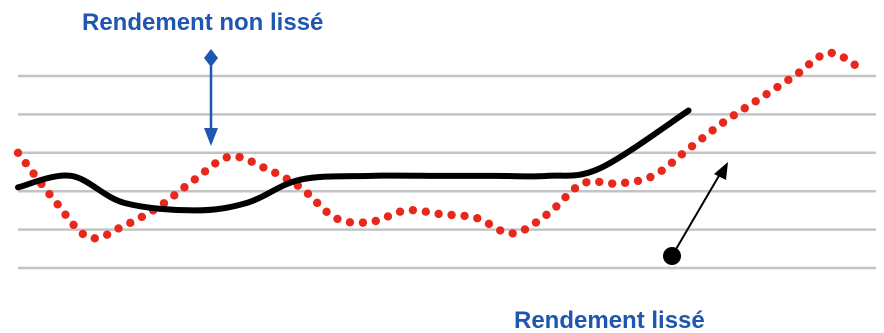  Describe the element at coordinates (695, 213) in the screenshot. I see `arrow-pointer-icon` at that location.